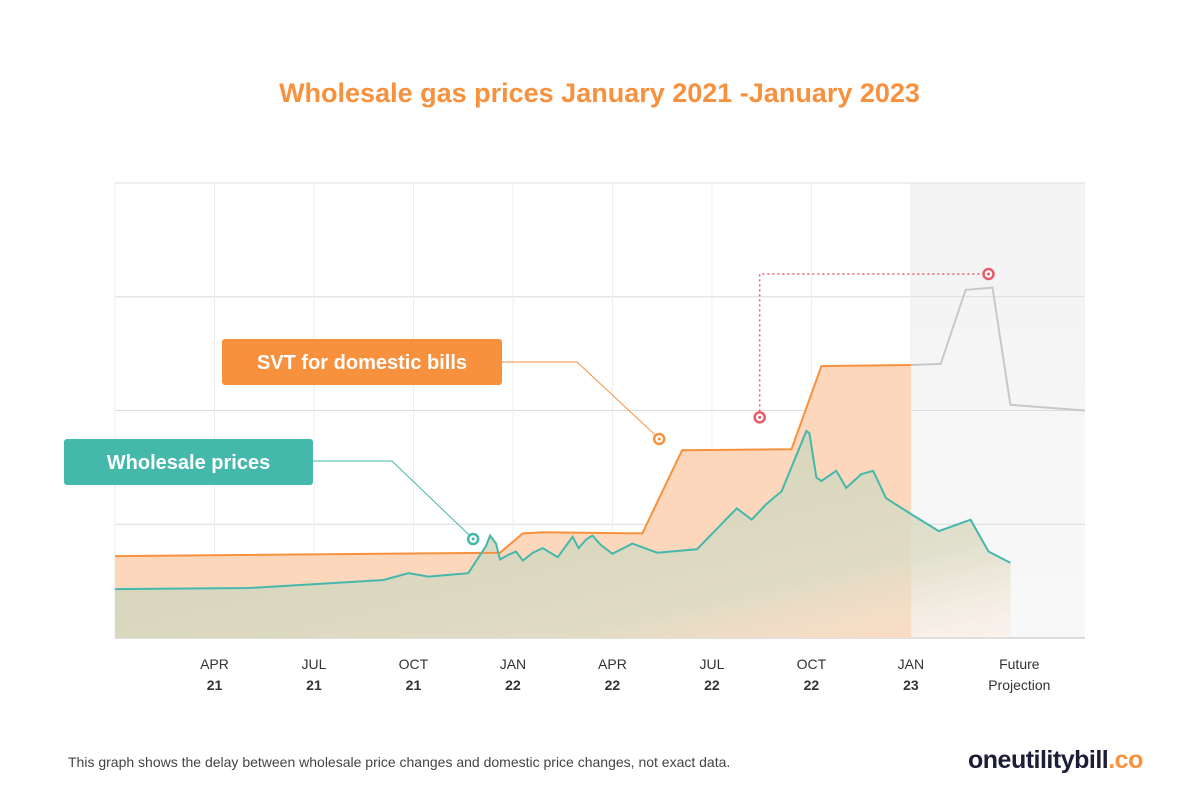  I want to click on svt-label: SVT for domestic bills, so click(362, 363).